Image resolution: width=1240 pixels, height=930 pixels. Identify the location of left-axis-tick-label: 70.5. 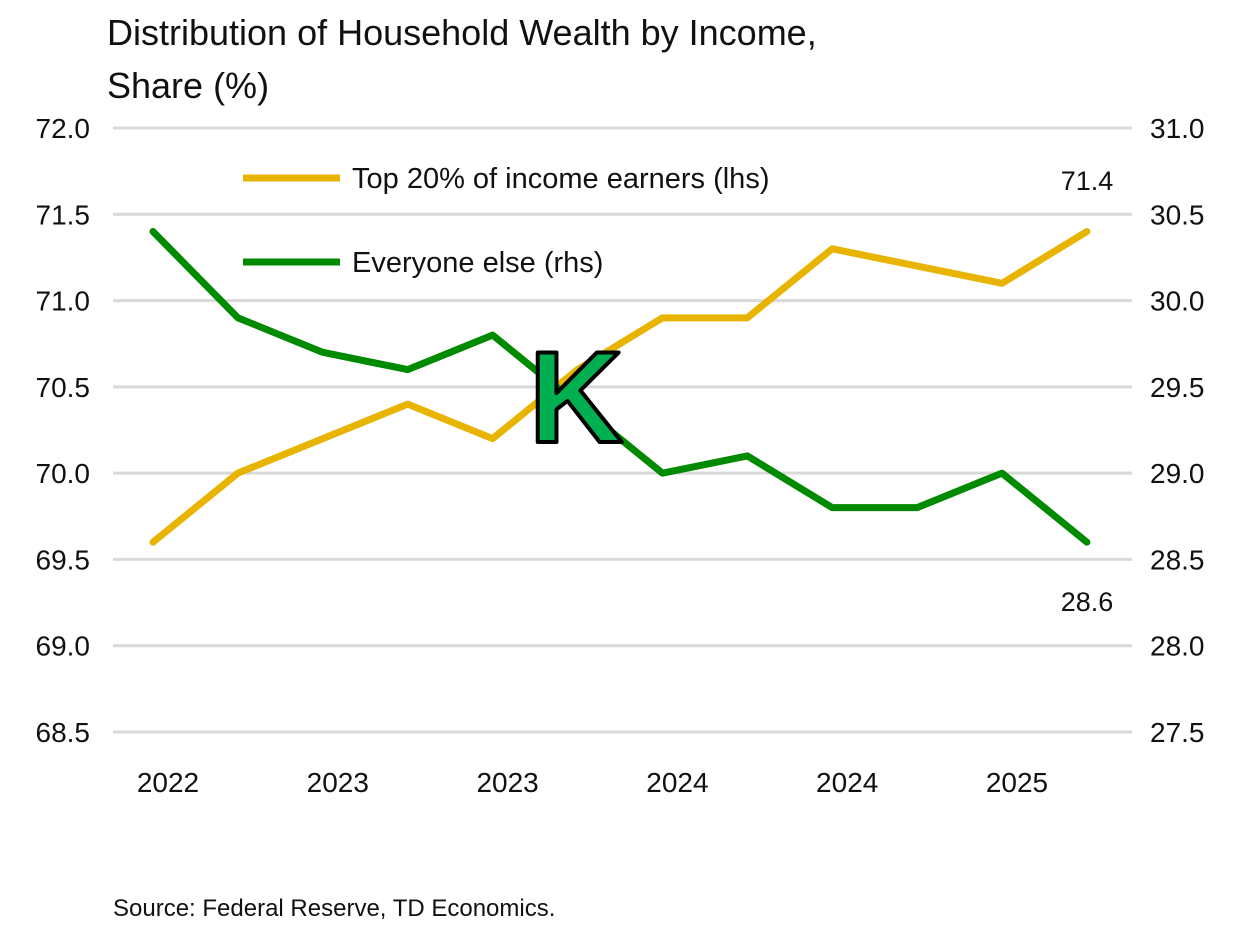
(63, 387).